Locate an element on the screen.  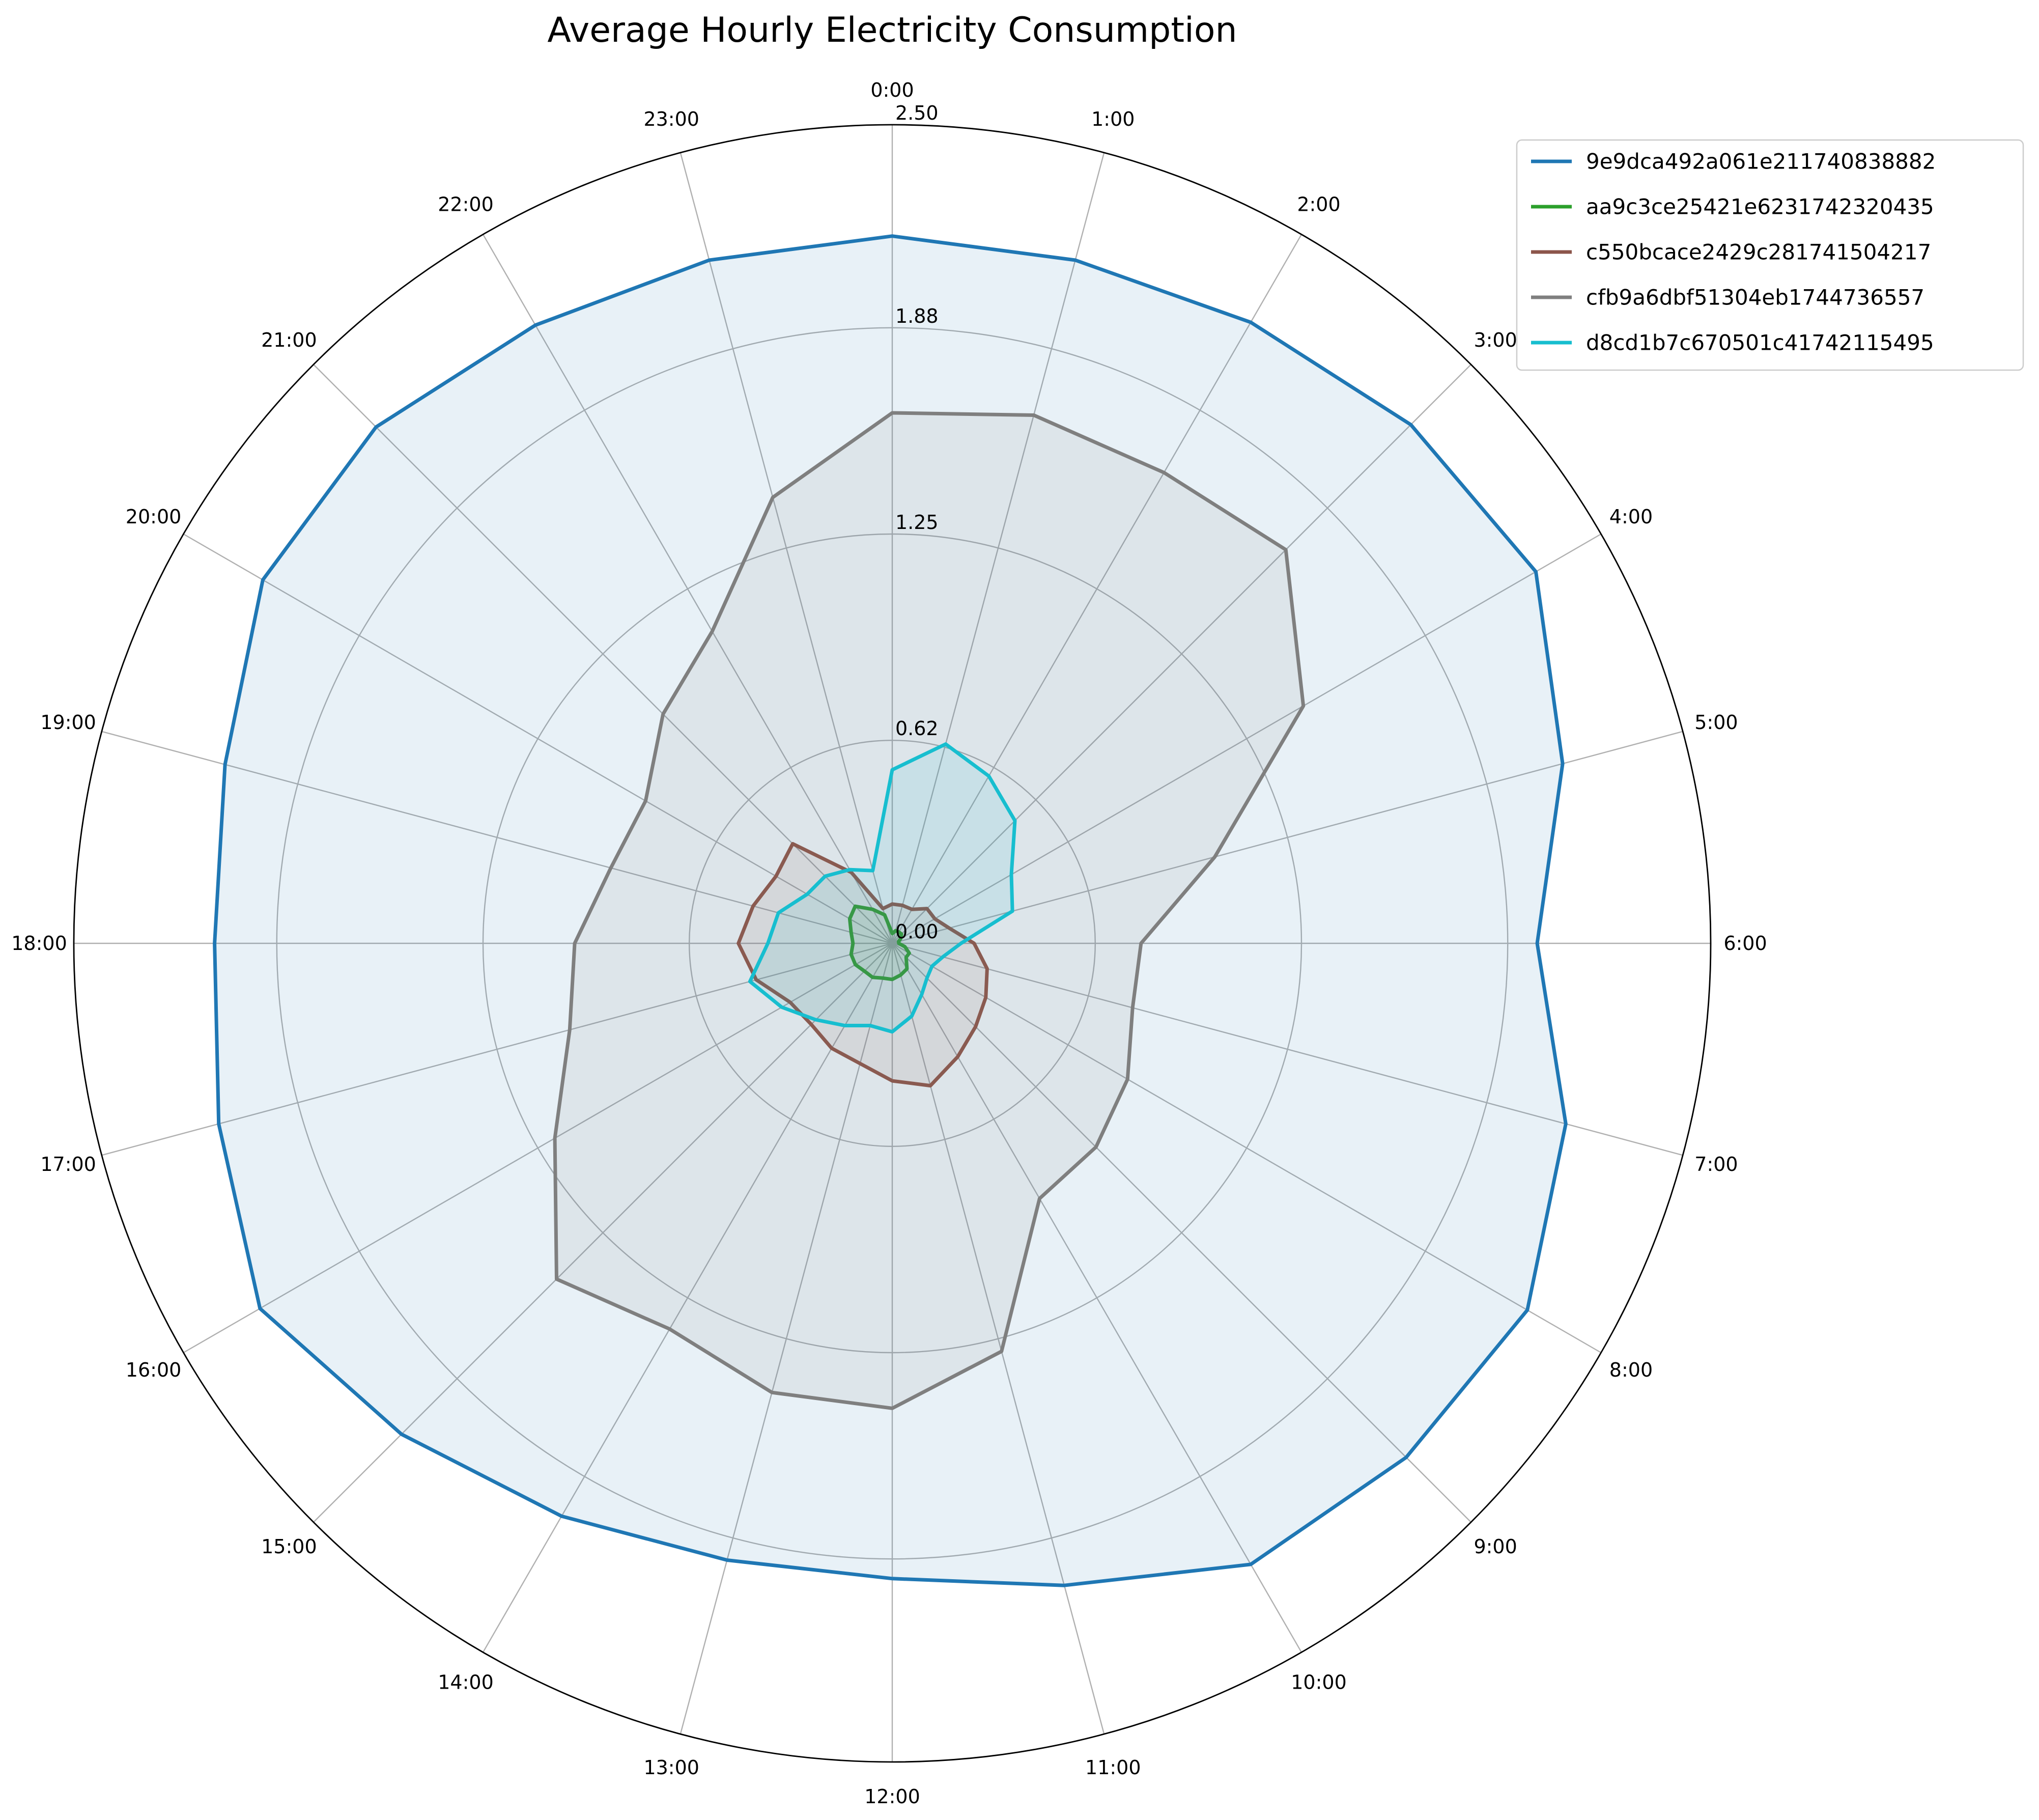
radial-tick-label: 1.88 is located at coordinates (917, 316).